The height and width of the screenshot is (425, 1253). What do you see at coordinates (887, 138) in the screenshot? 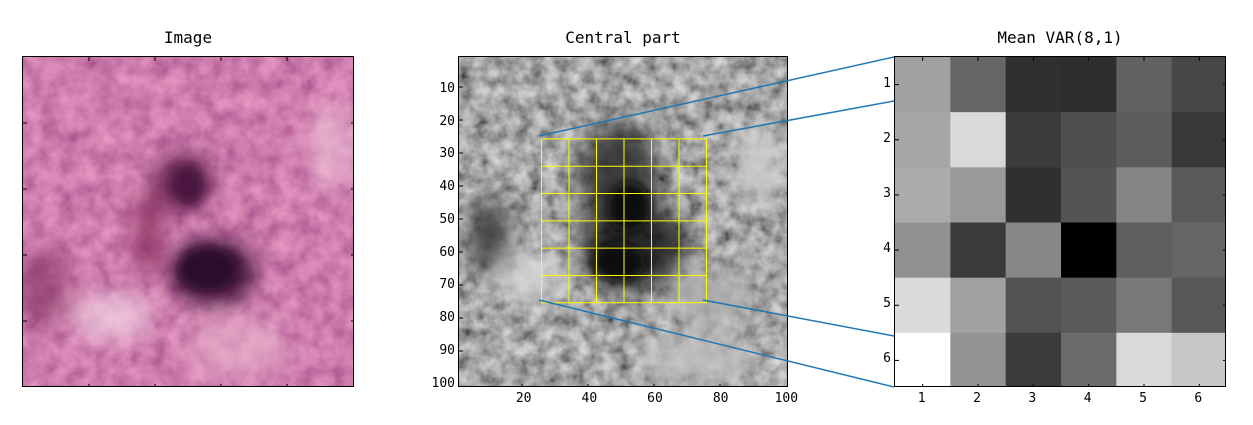
I see `heatmap-y-tick-label: 2` at bounding box center [887, 138].